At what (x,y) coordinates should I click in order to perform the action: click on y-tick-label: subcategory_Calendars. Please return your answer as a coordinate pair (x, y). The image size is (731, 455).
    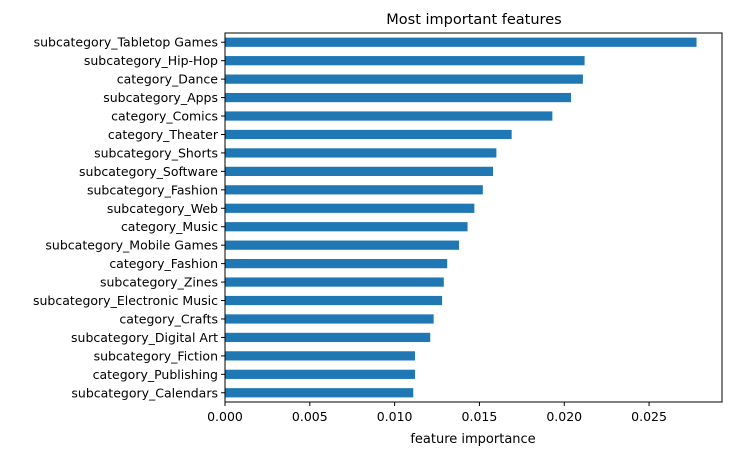
    Looking at the image, I should click on (144, 392).